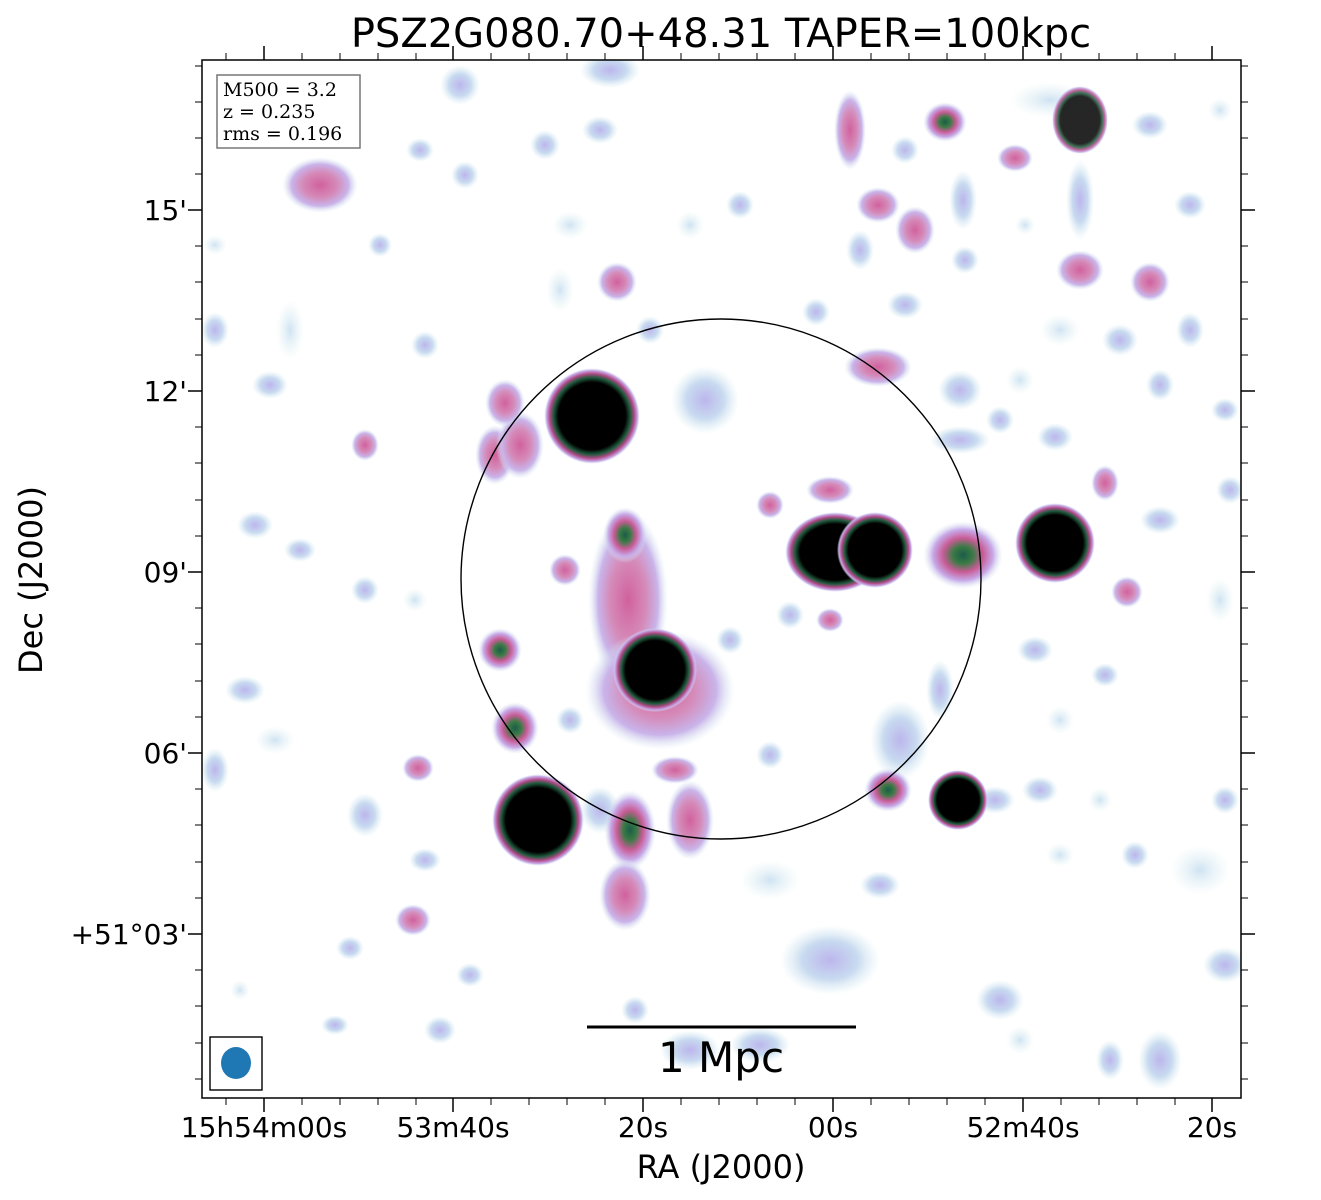 The width and height of the screenshot is (1321, 1200). What do you see at coordinates (1022, 1127) in the screenshot?
I see `x-tick-label: 52m40s` at bounding box center [1022, 1127].